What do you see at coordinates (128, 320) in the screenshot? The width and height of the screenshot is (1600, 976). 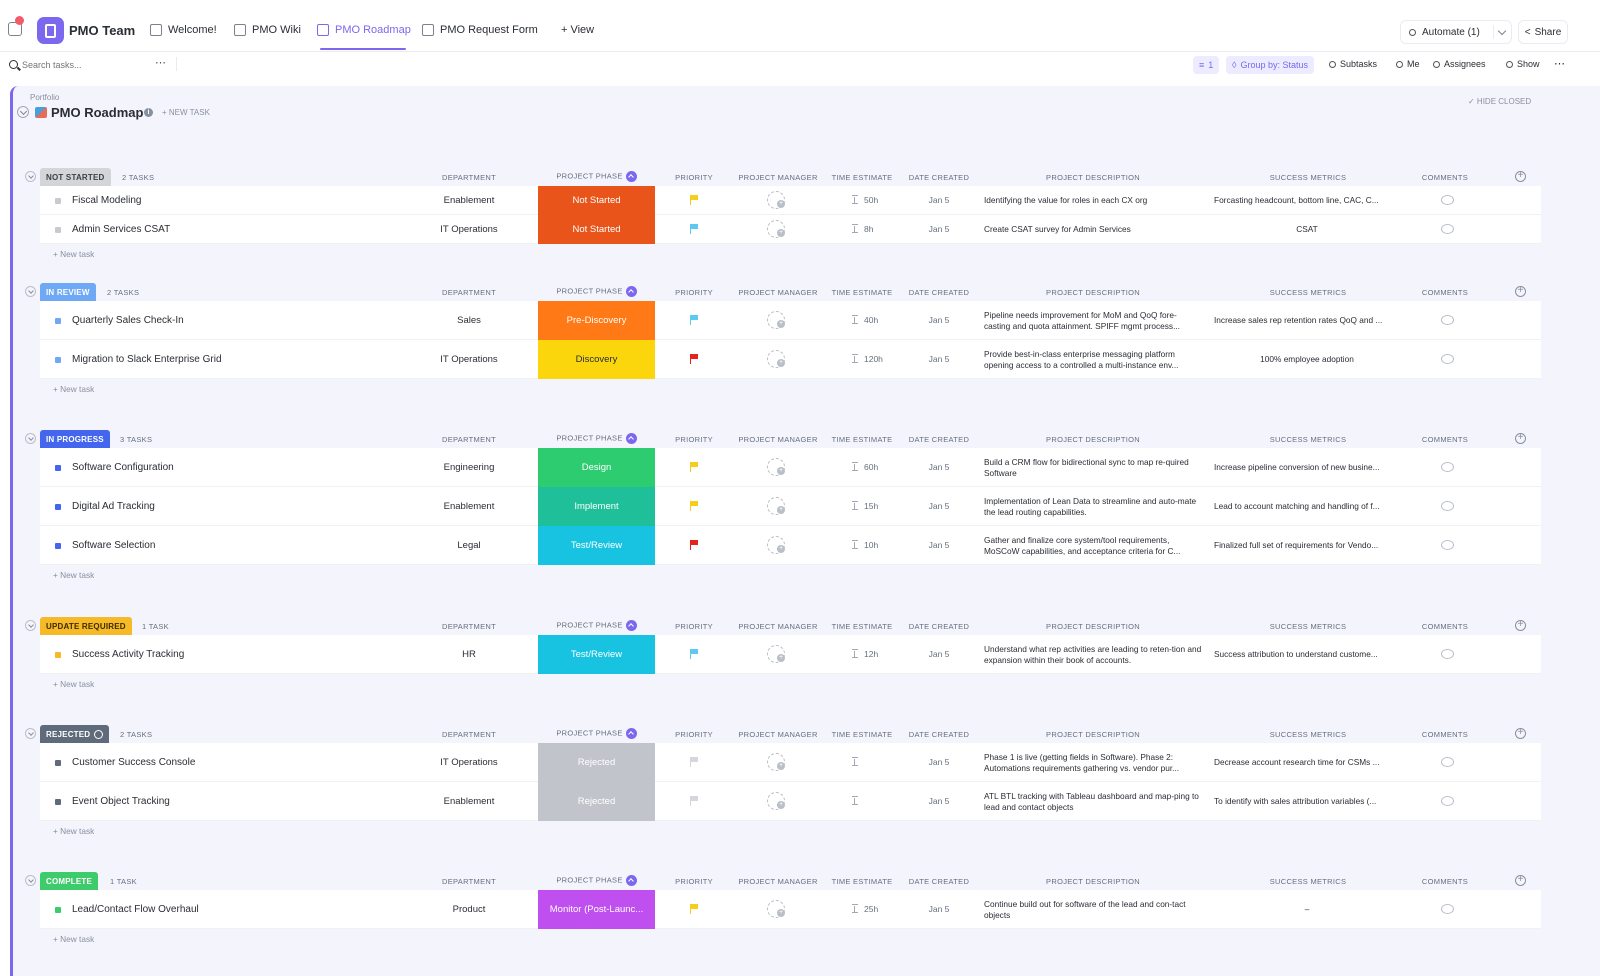 I see `task-name: Quarterly Sales Check-In` at bounding box center [128, 320].